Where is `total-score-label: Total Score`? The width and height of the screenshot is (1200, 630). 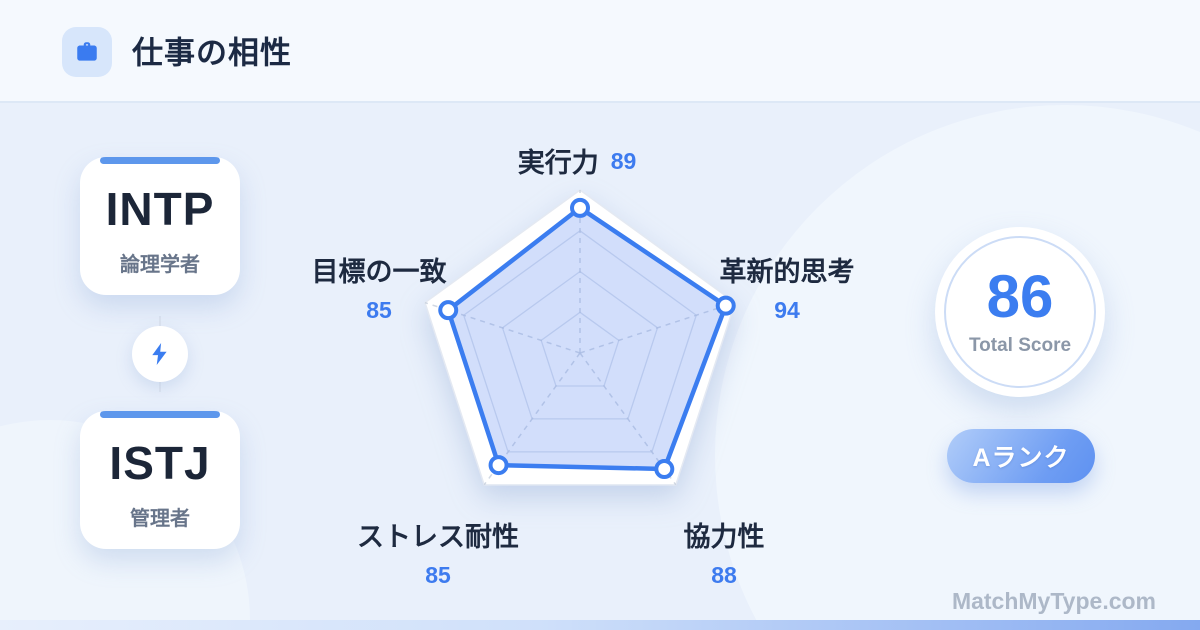
total-score-label: Total Score is located at coordinates (1020, 345).